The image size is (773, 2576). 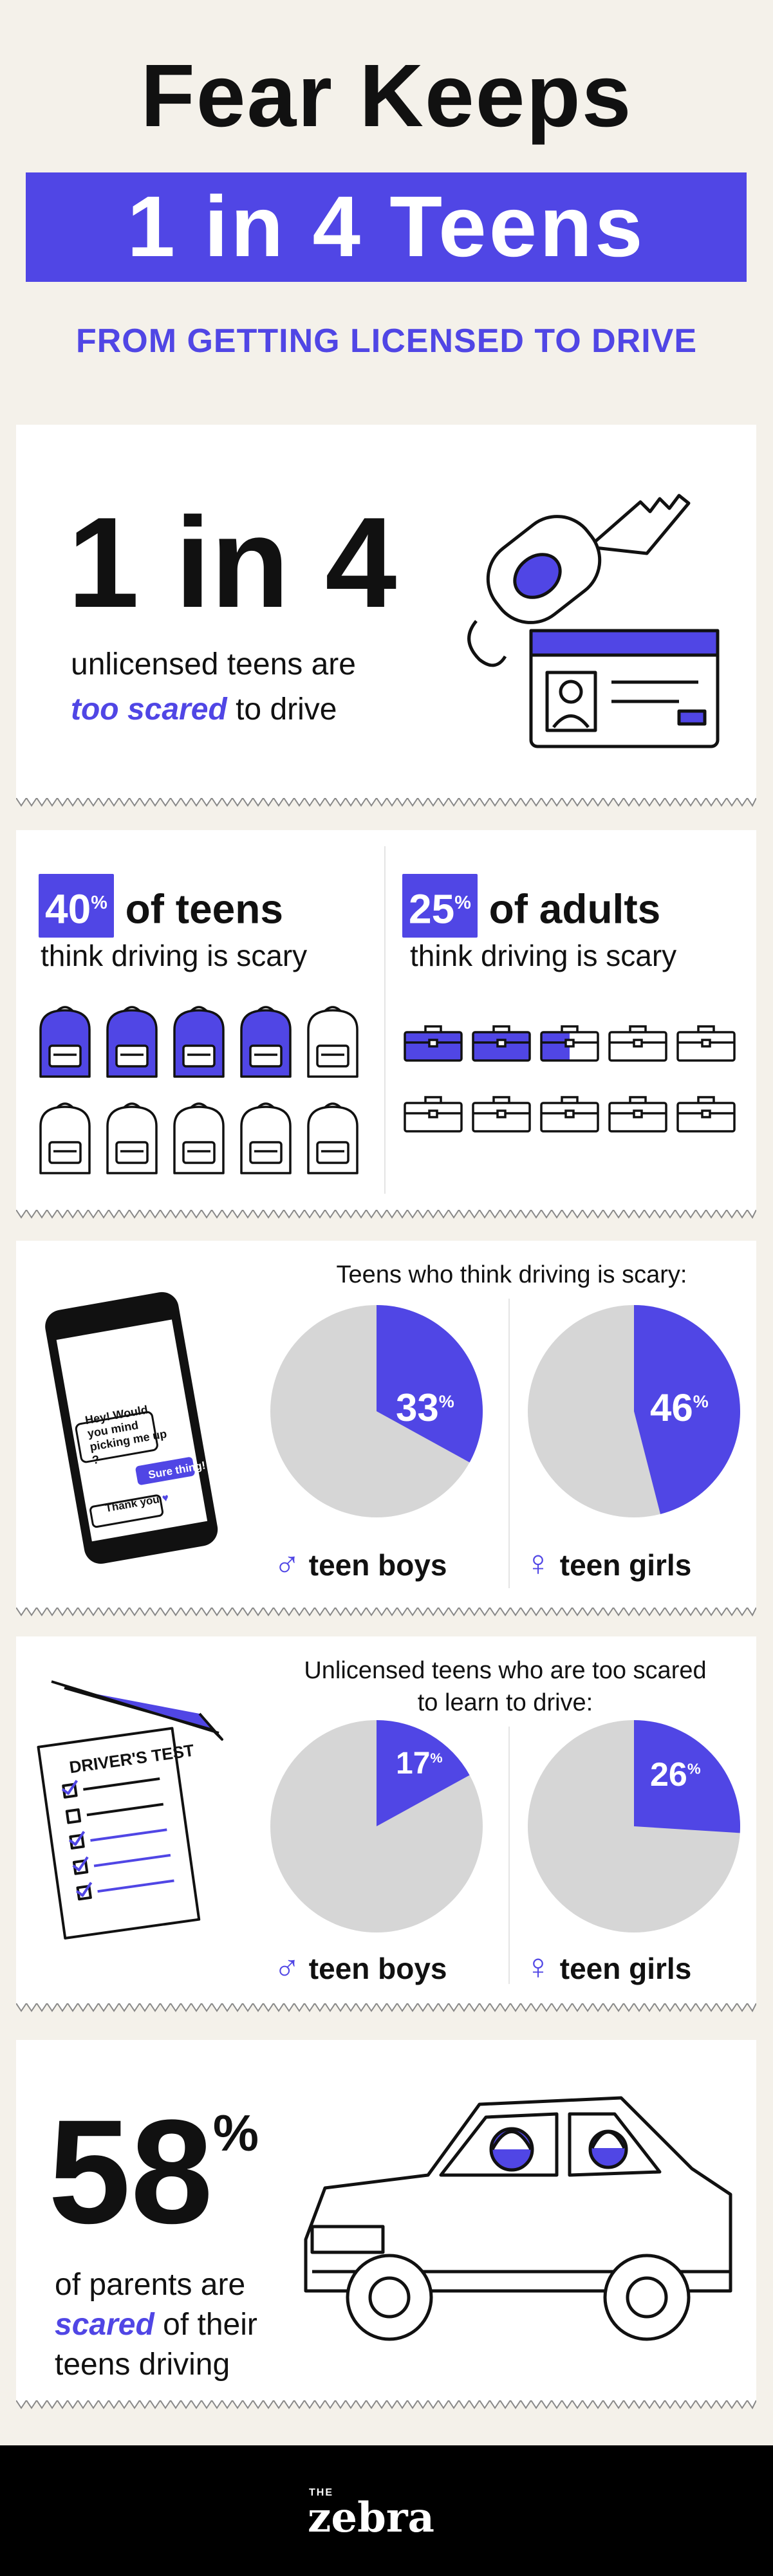 I want to click on stat-one-in-four: 1 in 4, so click(x=233, y=563).